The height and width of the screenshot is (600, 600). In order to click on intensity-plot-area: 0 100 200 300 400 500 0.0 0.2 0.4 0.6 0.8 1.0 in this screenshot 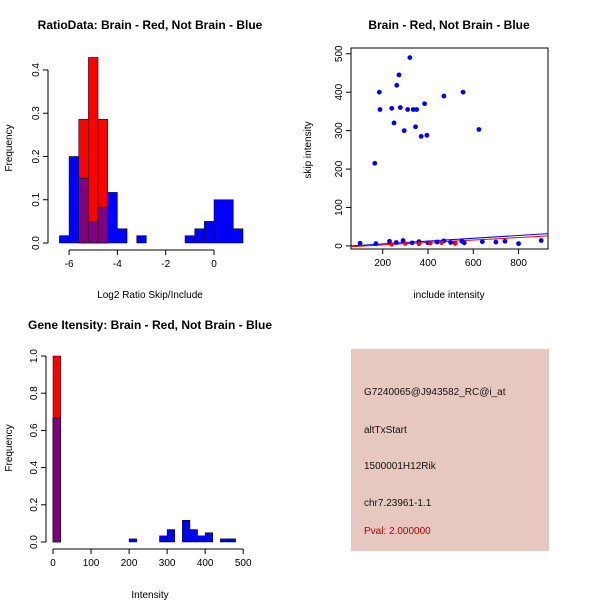, I will do `click(140, 459)`.